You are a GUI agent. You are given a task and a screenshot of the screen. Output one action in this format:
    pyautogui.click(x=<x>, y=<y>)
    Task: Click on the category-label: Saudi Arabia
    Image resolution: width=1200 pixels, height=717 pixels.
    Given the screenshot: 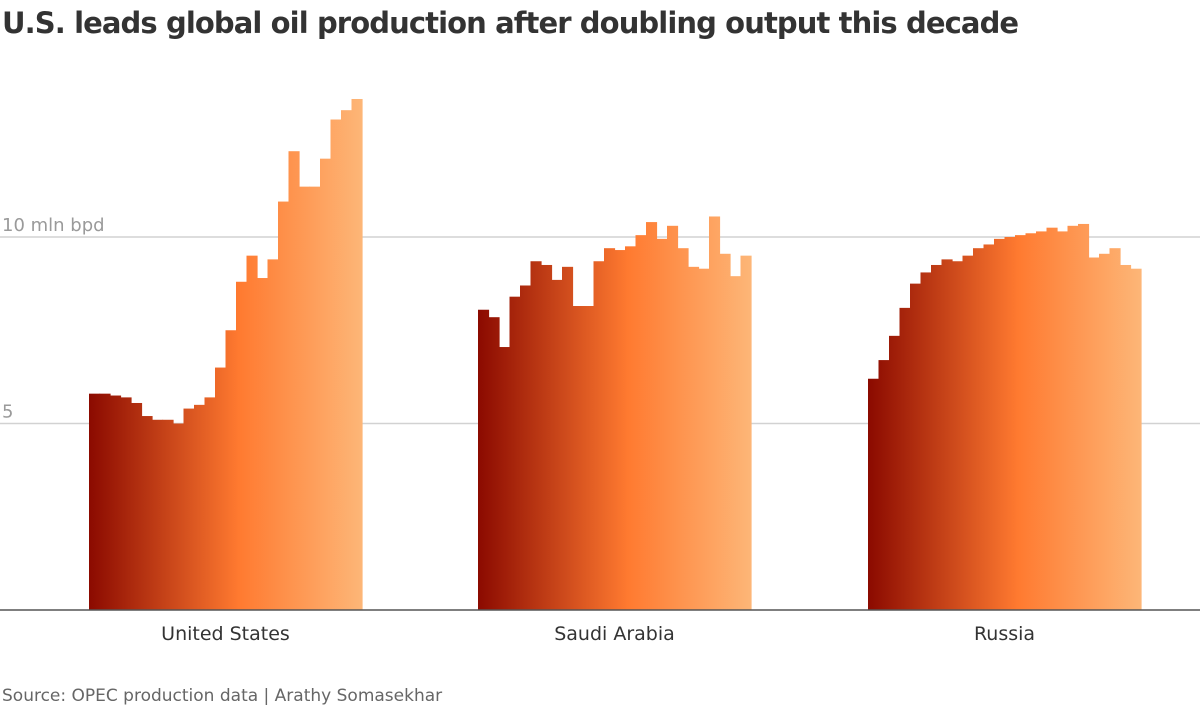 What is the action you would take?
    pyautogui.click(x=614, y=634)
    